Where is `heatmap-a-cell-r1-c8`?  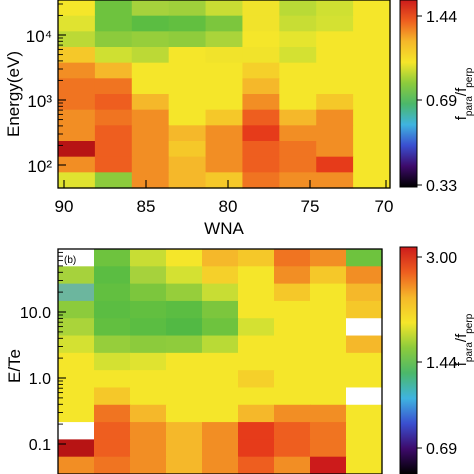 heatmap-a-cell-r1-c8 is located at coordinates (372, 23).